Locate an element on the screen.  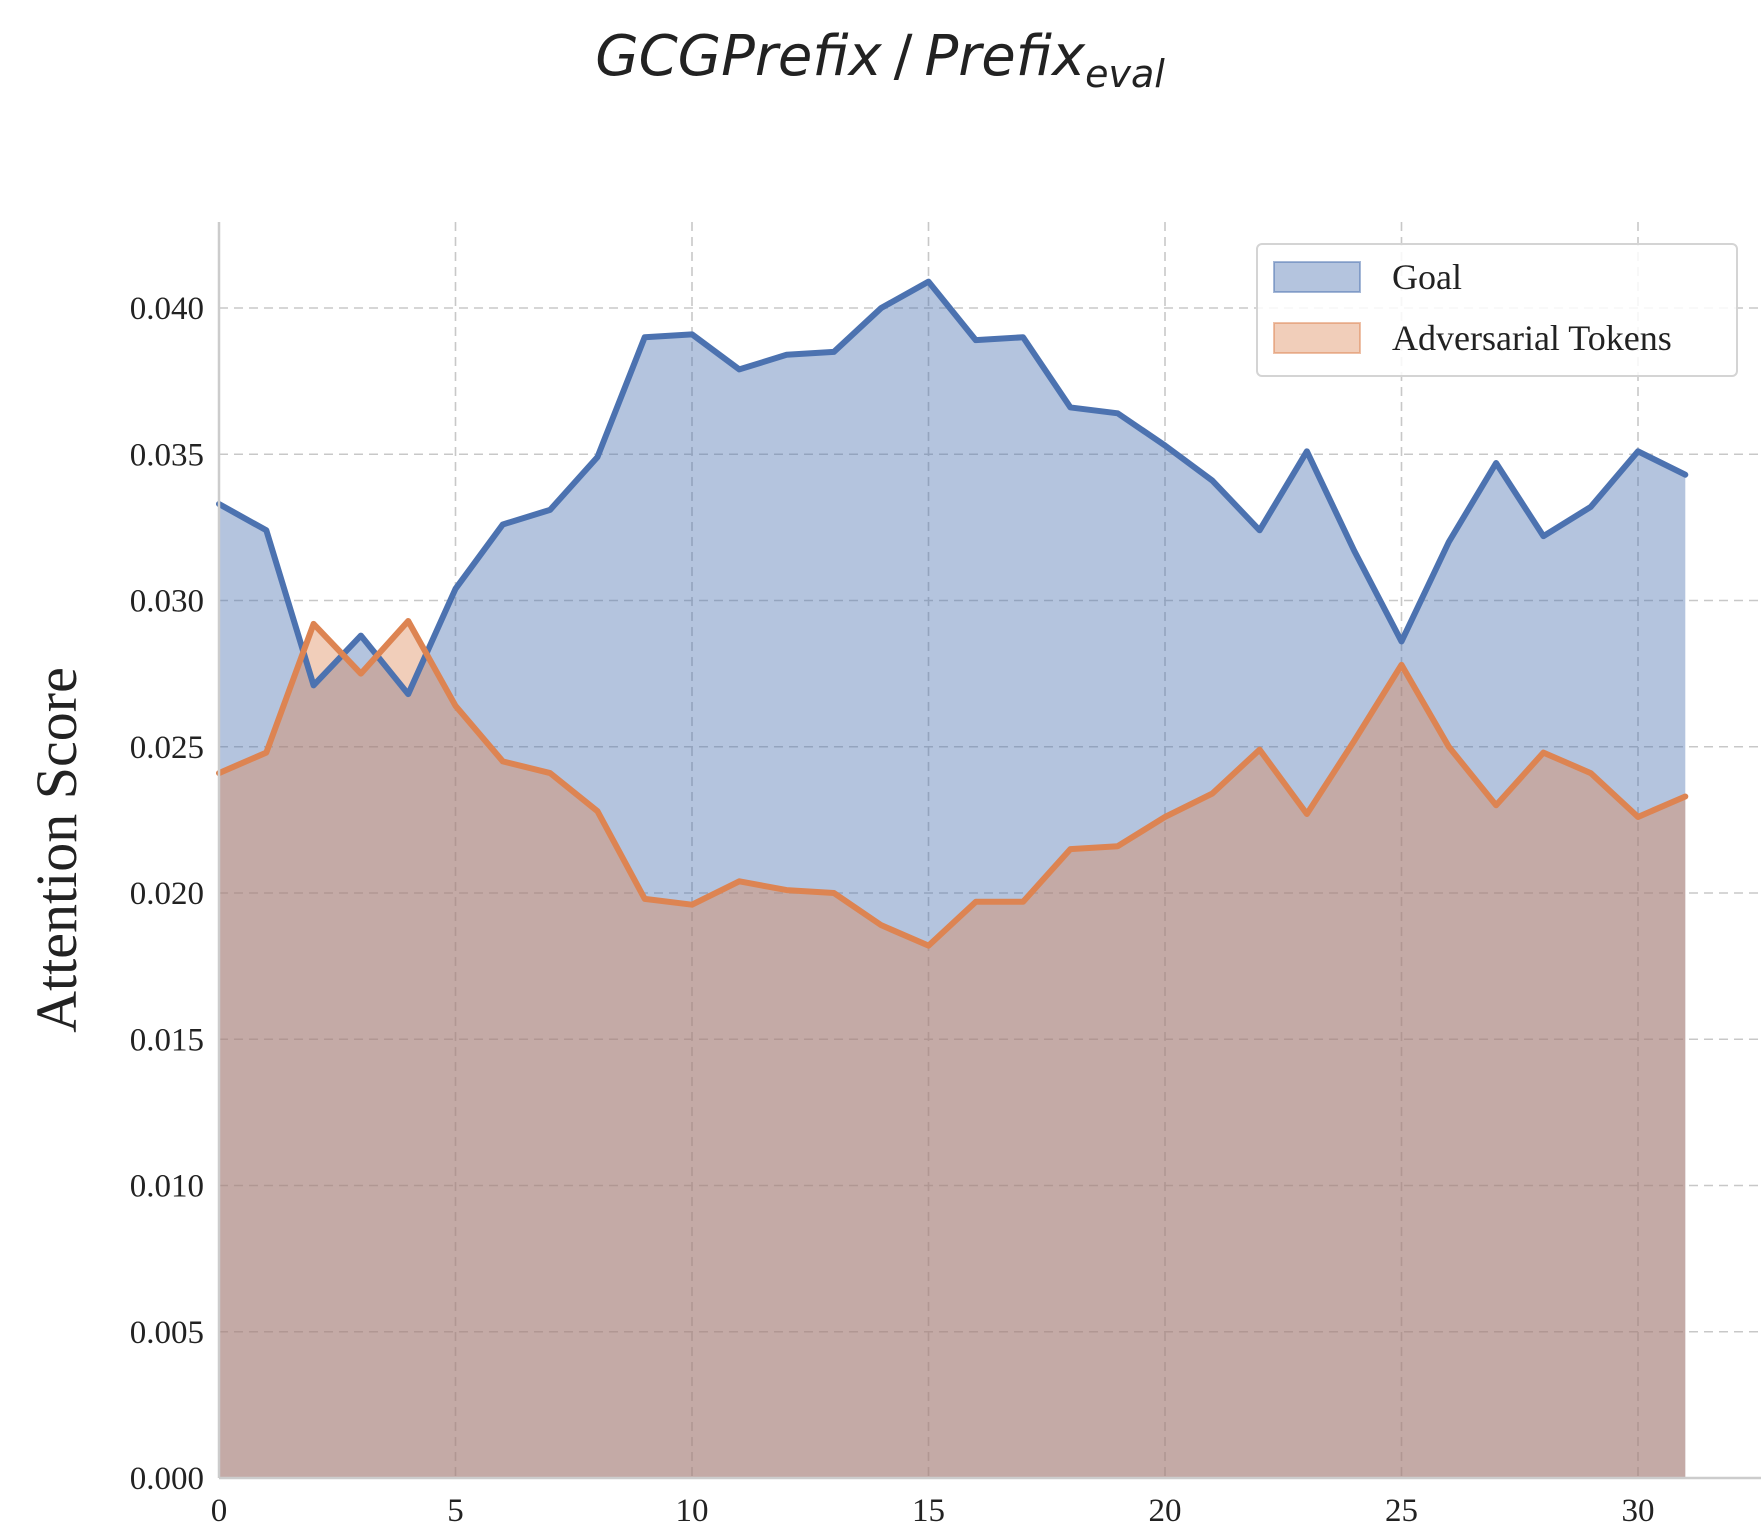
legend-label-goal: Goal is located at coordinates (1427, 277).